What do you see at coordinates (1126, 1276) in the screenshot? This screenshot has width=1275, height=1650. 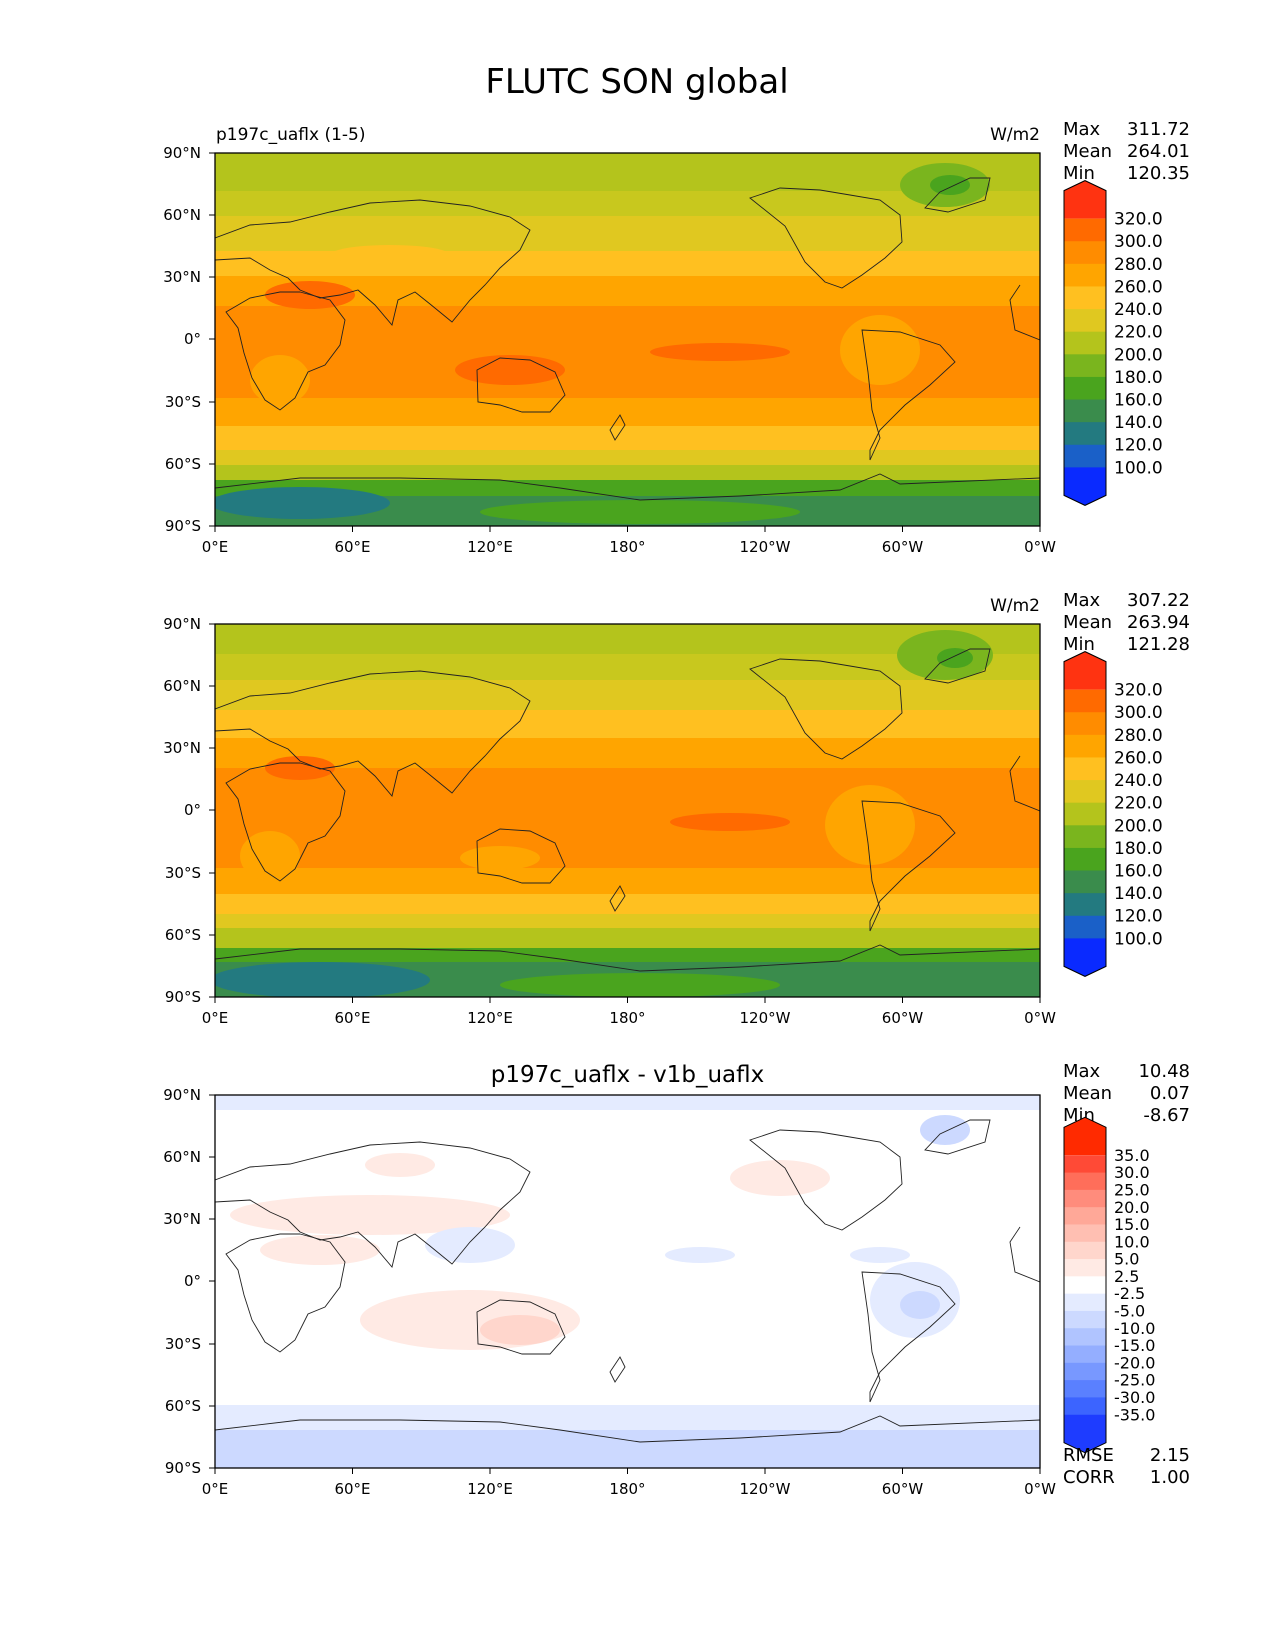 I see `colorbar-label: 2.5` at bounding box center [1126, 1276].